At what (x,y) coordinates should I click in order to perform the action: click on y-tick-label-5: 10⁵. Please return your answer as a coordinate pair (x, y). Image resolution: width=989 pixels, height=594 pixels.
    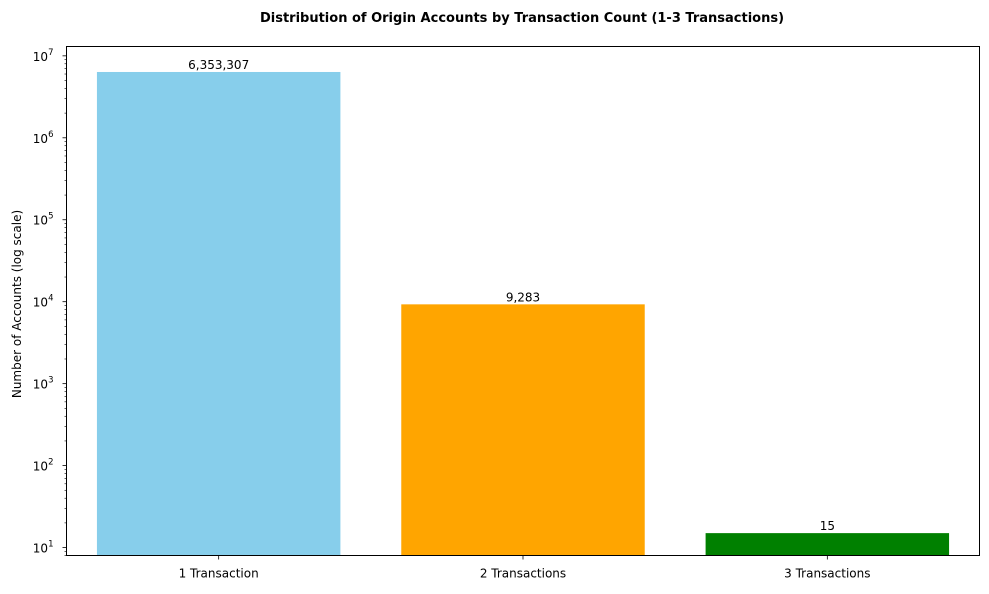
    Looking at the image, I should click on (43, 220).